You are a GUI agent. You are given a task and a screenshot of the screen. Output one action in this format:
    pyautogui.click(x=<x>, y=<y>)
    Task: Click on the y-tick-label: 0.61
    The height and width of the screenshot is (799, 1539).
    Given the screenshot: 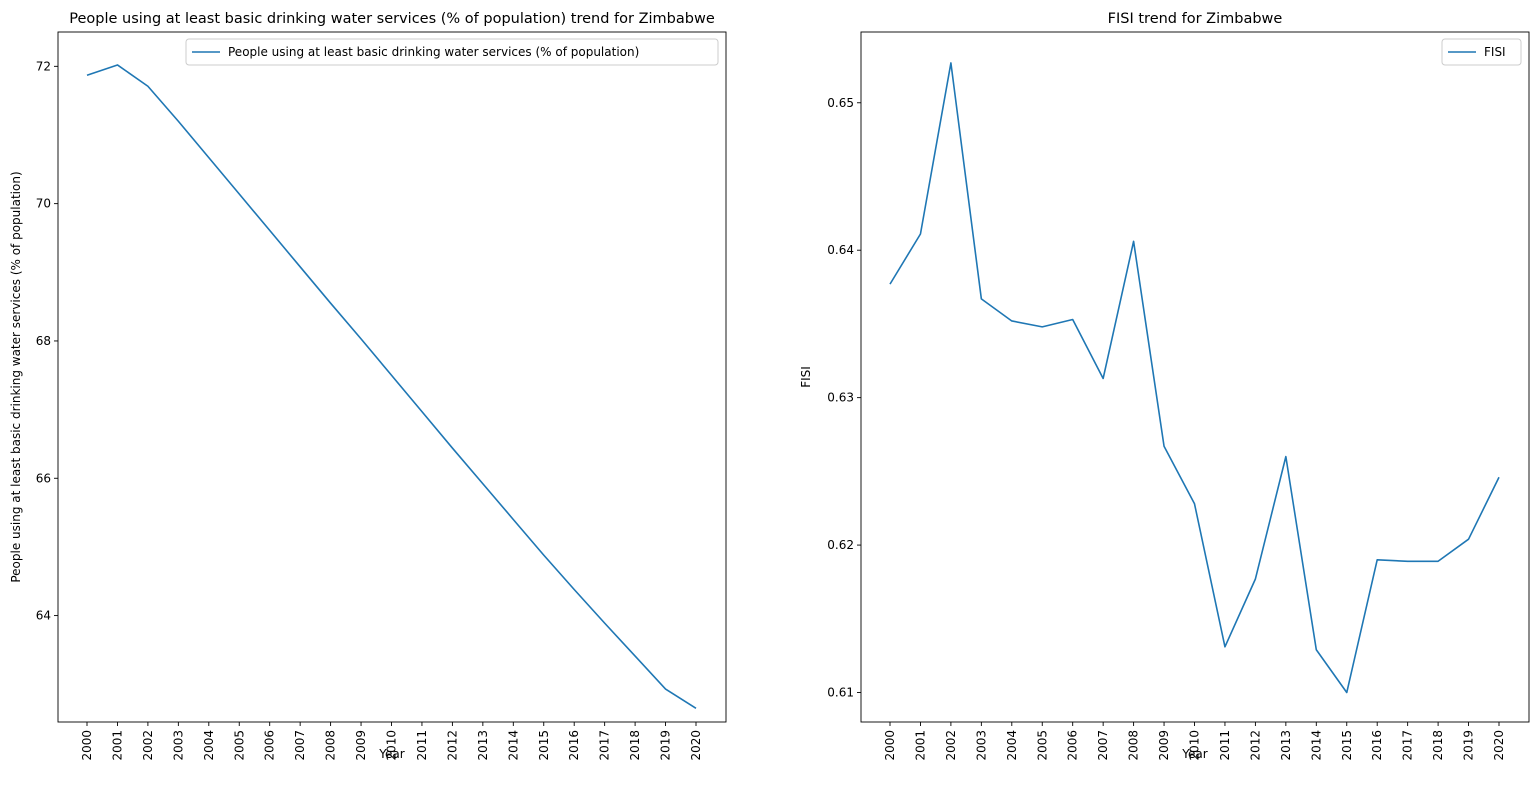 What is the action you would take?
    pyautogui.click(x=840, y=693)
    